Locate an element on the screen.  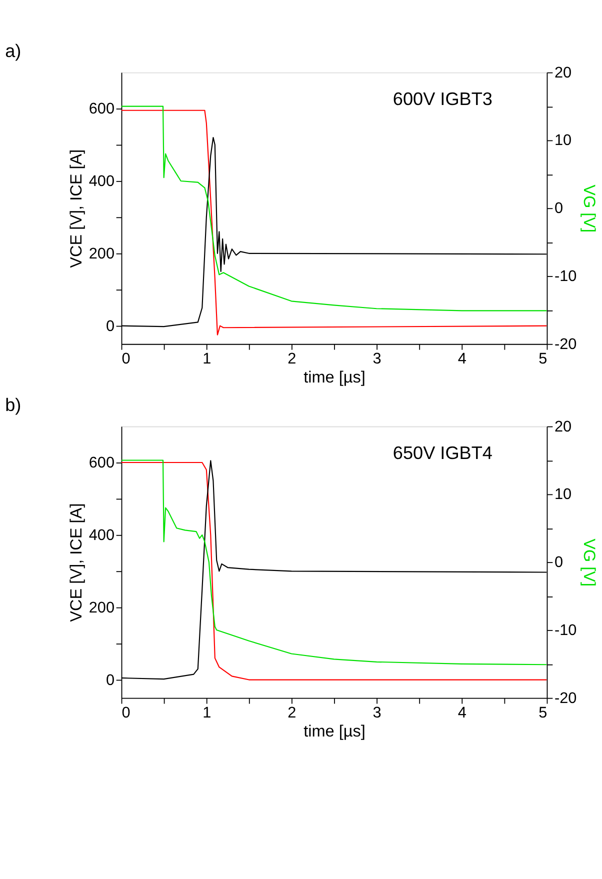
chart-title: a) is located at coordinates (13, 50).